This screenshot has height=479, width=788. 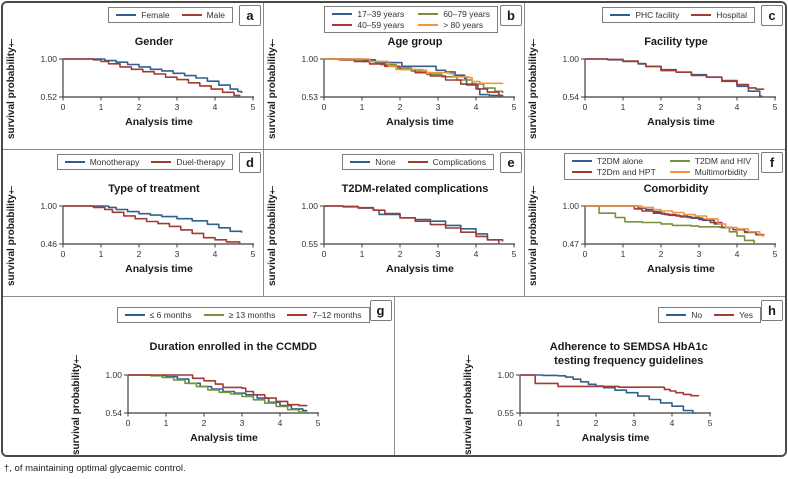 What do you see at coordinates (48, 97) in the screenshot?
I see `y-tick-label: 0.52` at bounding box center [48, 97].